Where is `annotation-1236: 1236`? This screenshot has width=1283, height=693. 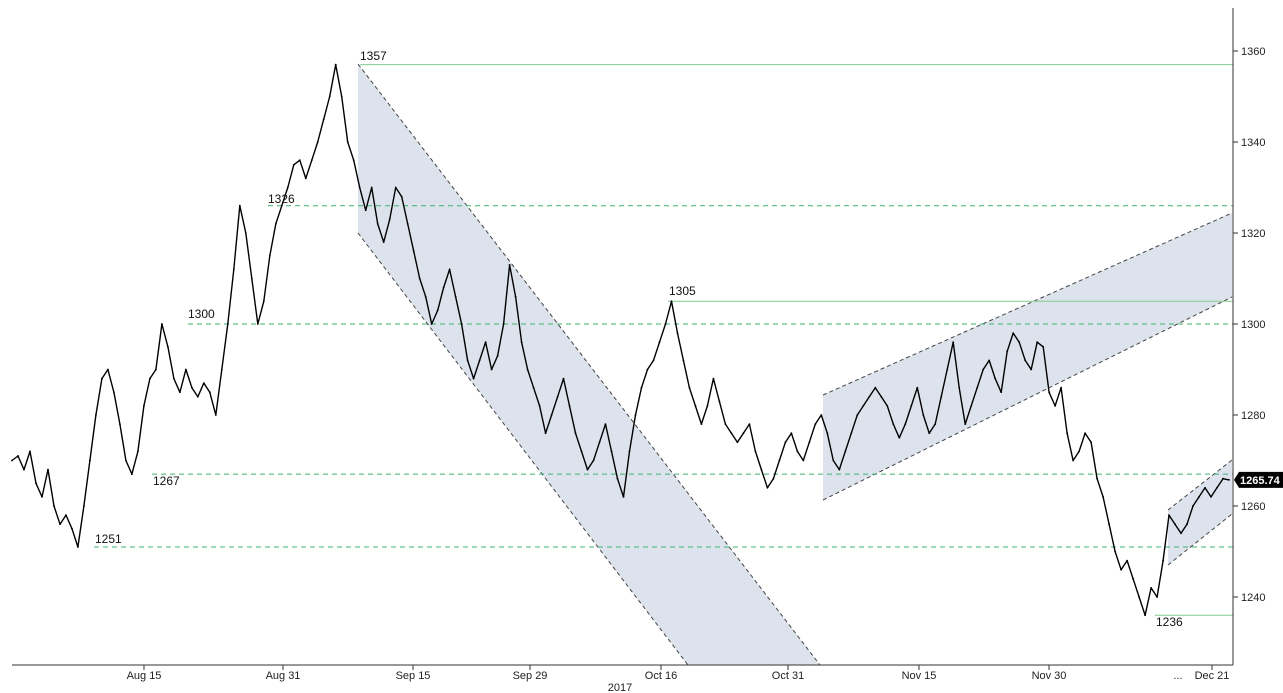
annotation-1236: 1236 is located at coordinates (1169, 622).